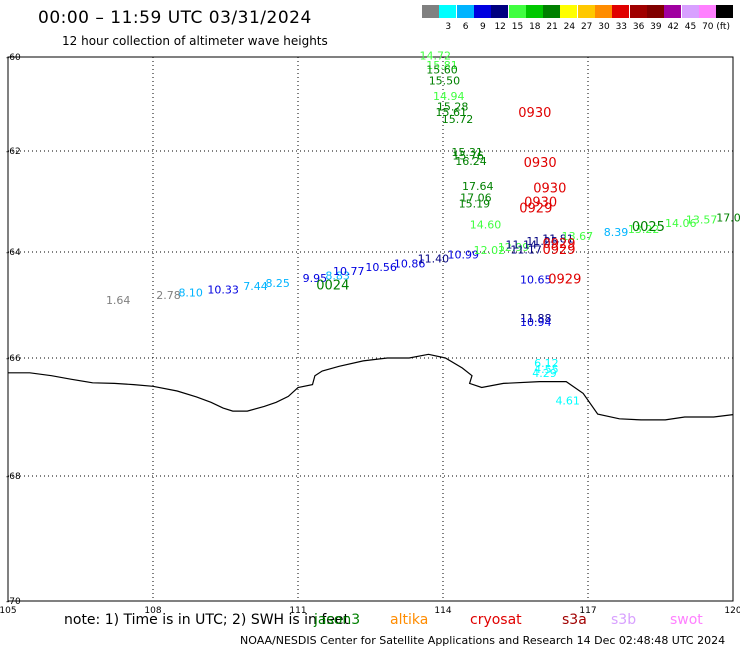 This screenshot has height=650, width=740. What do you see at coordinates (546, 369) in the screenshot?
I see `wave-height-reading: 4.55` at bounding box center [546, 369].